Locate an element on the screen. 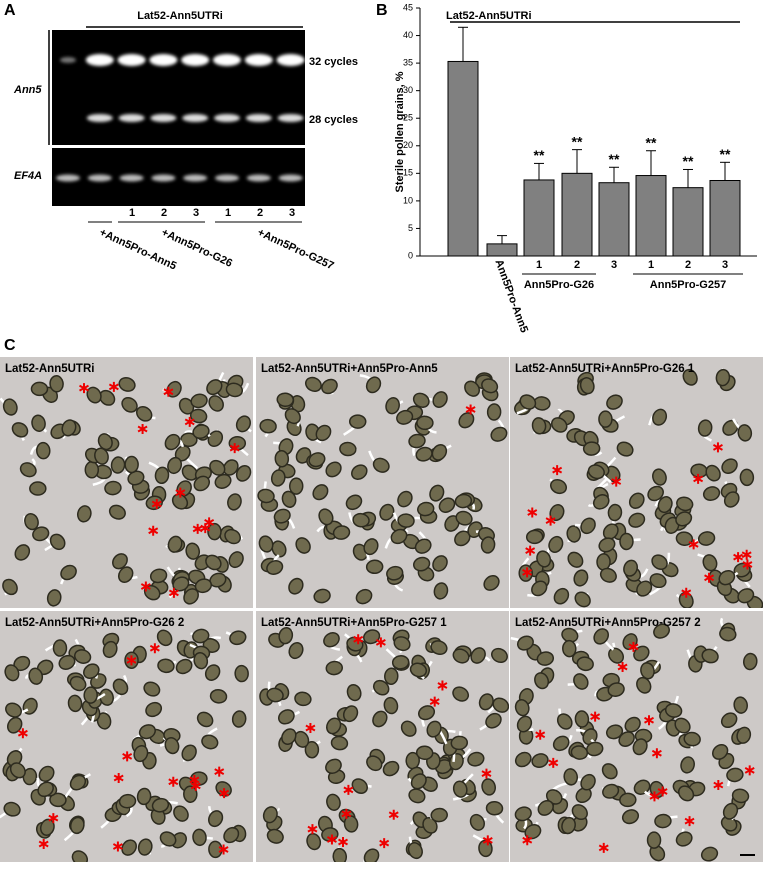 Image resolution: width=765 pixels, height=869 pixels. y-tick-label: 45 is located at coordinates (408, 7).